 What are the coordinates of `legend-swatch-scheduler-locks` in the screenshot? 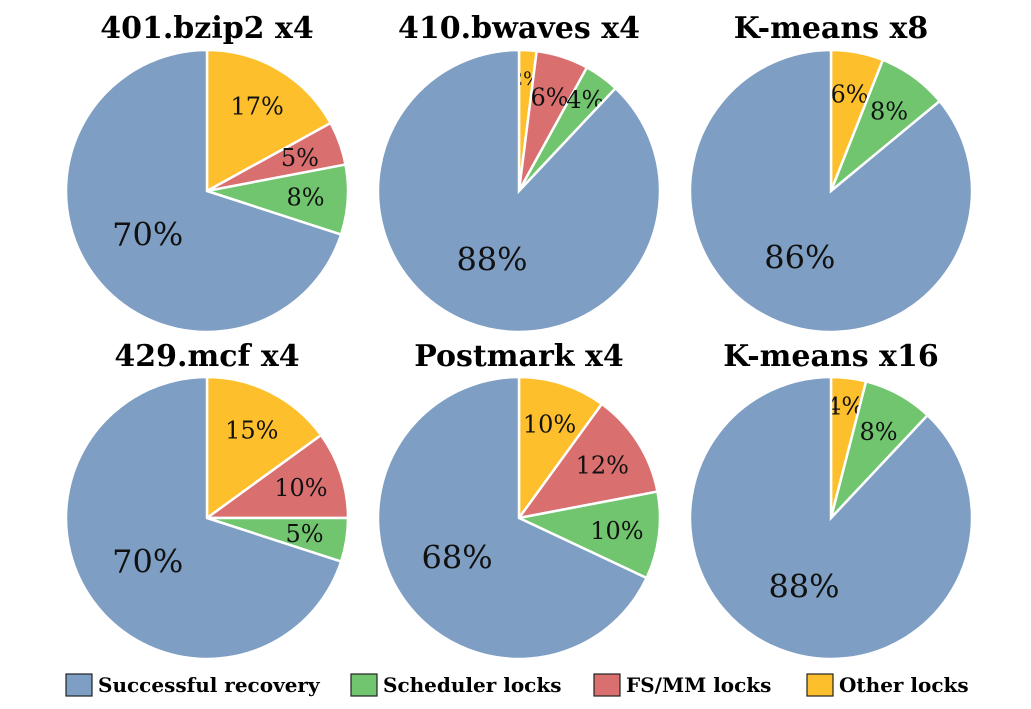 It's located at (364, 685).